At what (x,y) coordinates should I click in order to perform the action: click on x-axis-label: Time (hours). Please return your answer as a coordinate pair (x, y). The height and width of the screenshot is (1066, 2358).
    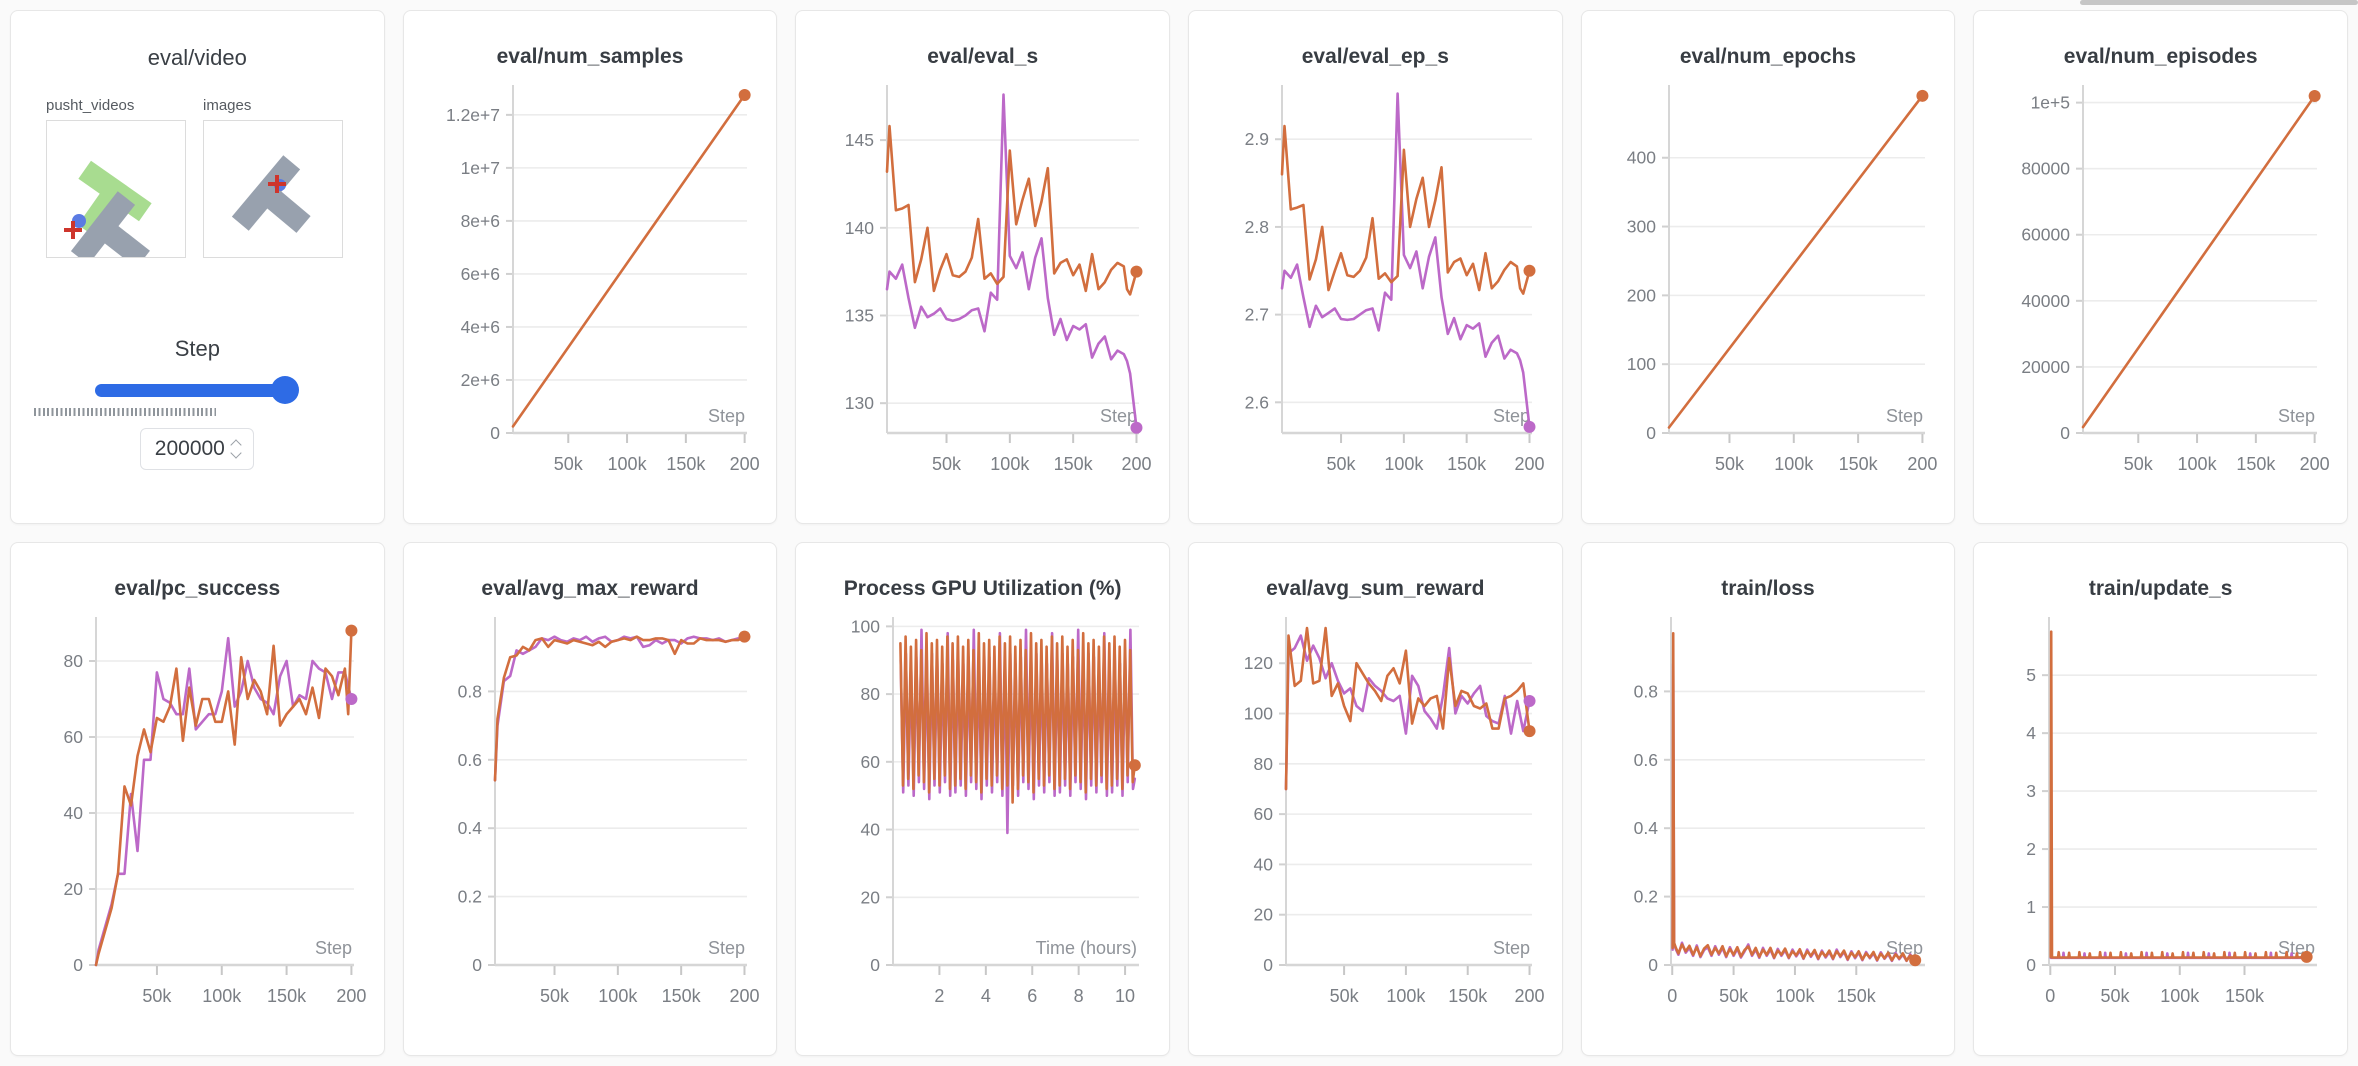
    Looking at the image, I should click on (1086, 948).